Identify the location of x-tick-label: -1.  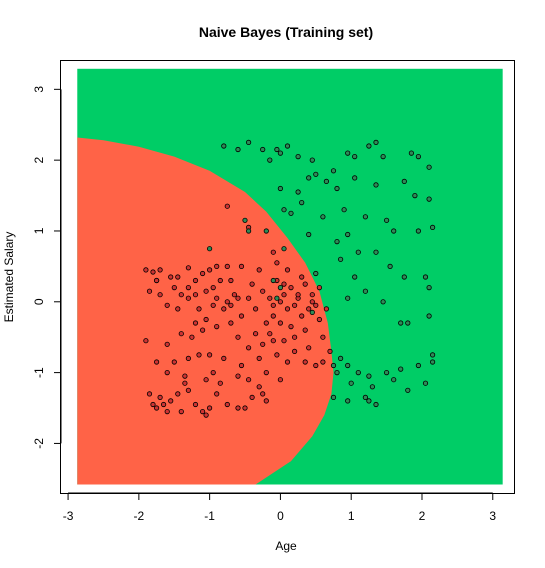
(209, 516).